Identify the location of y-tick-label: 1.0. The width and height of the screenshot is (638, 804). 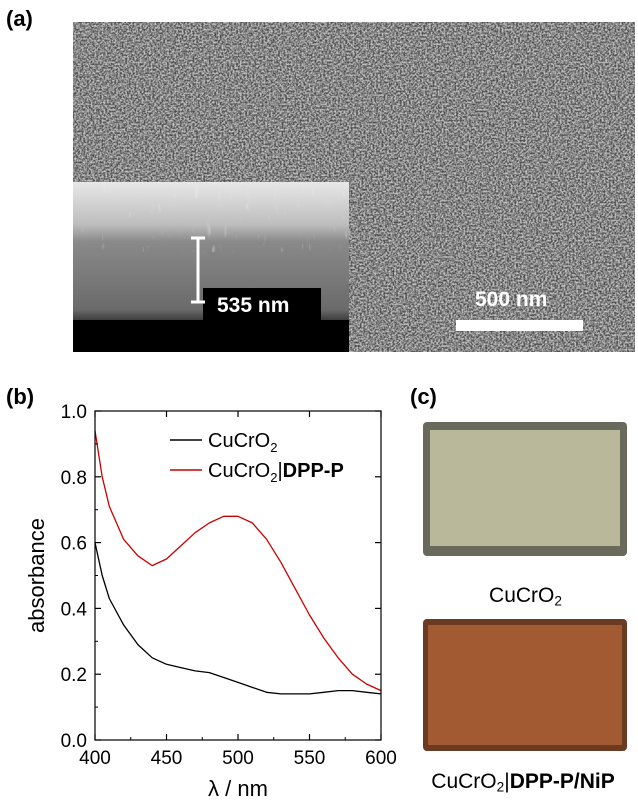
(74, 412).